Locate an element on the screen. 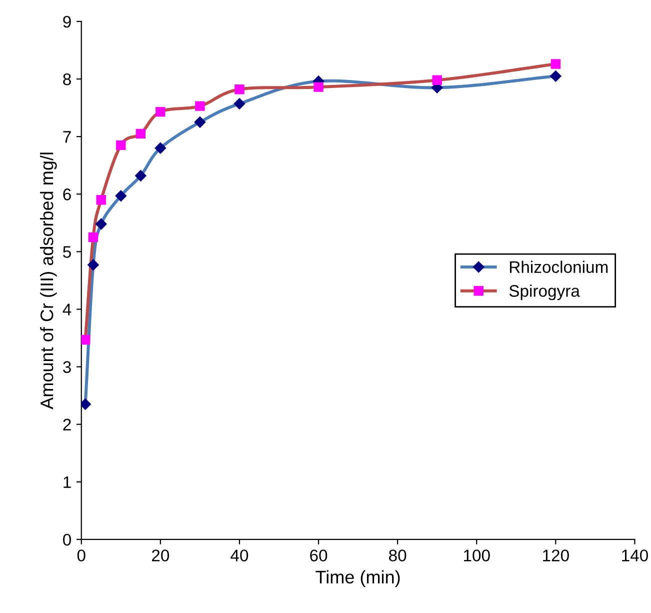 Image resolution: width=651 pixels, height=613 pixels. x-tick-label: 140 is located at coordinates (635, 556).